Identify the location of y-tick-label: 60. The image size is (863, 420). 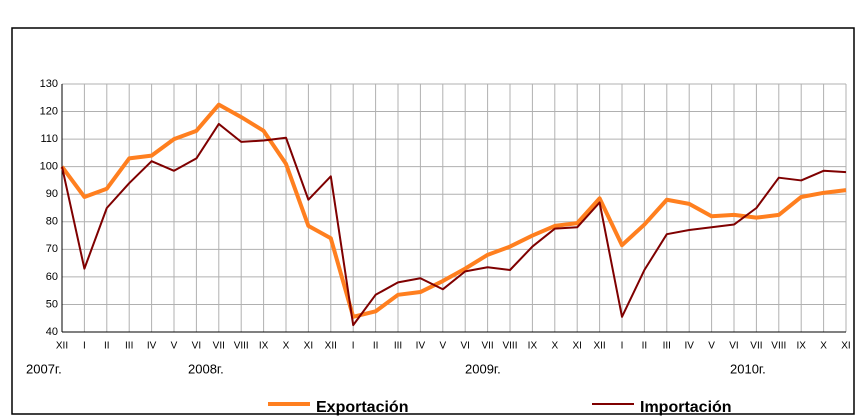
(52, 277).